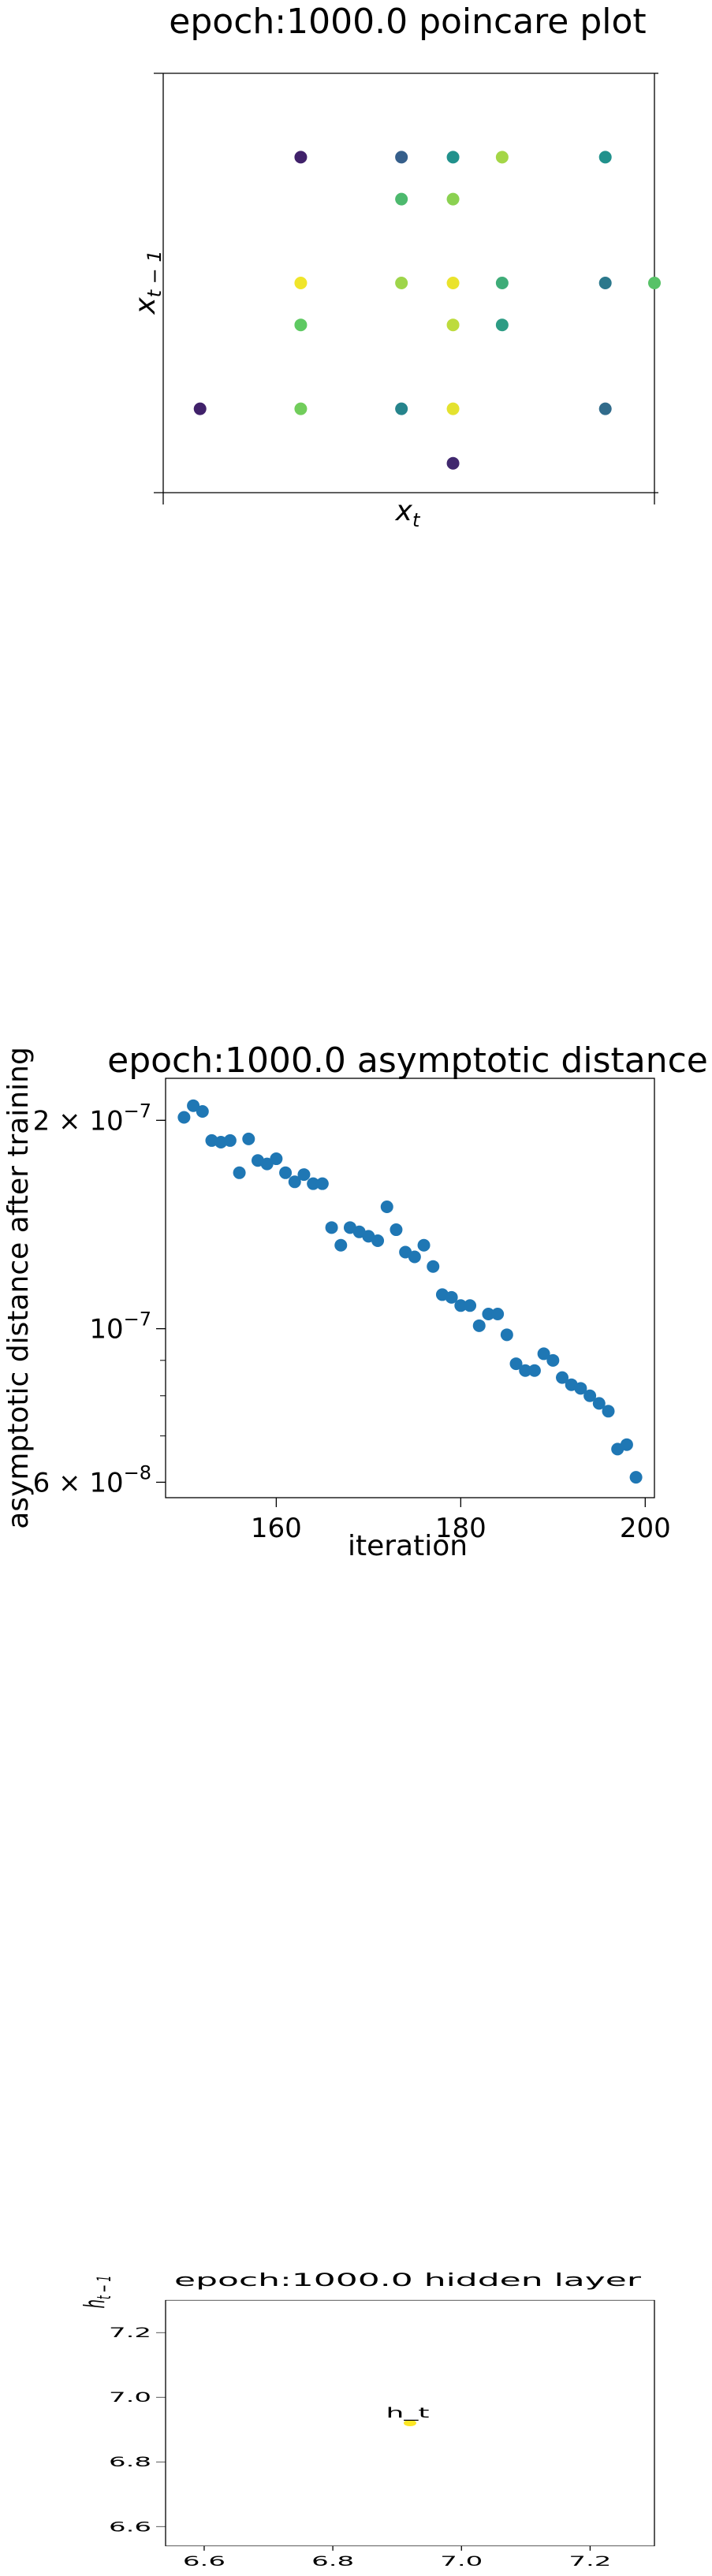 The image size is (712, 2576). Describe the element at coordinates (407, 22) in the screenshot. I see `poincare-plot-title: epoch:1000.0 poincare plot` at that location.